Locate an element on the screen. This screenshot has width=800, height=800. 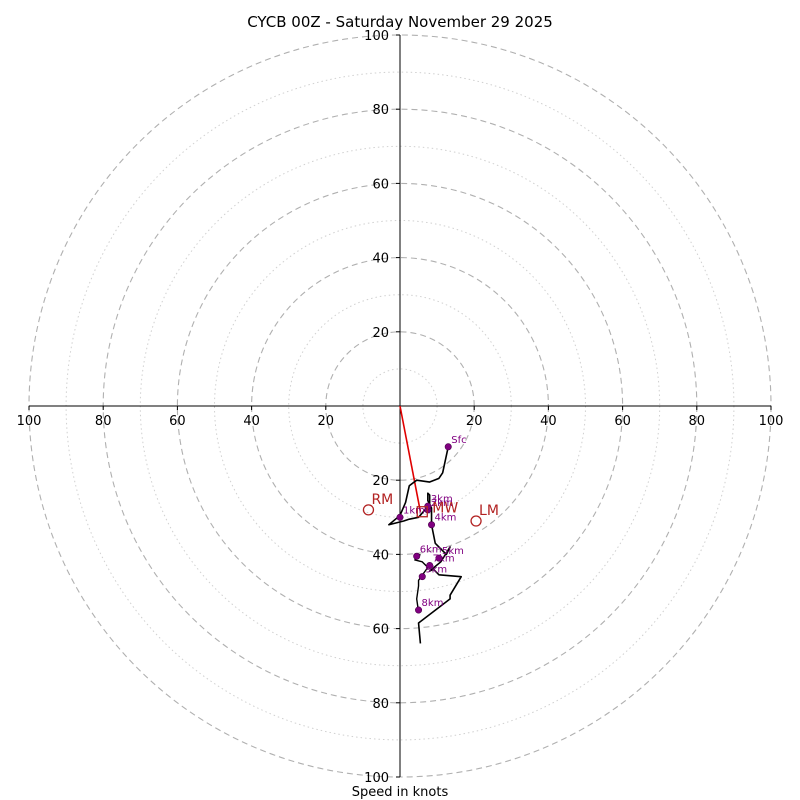
tick-label-y-neg-100: 100 is located at coordinates (376, 778).